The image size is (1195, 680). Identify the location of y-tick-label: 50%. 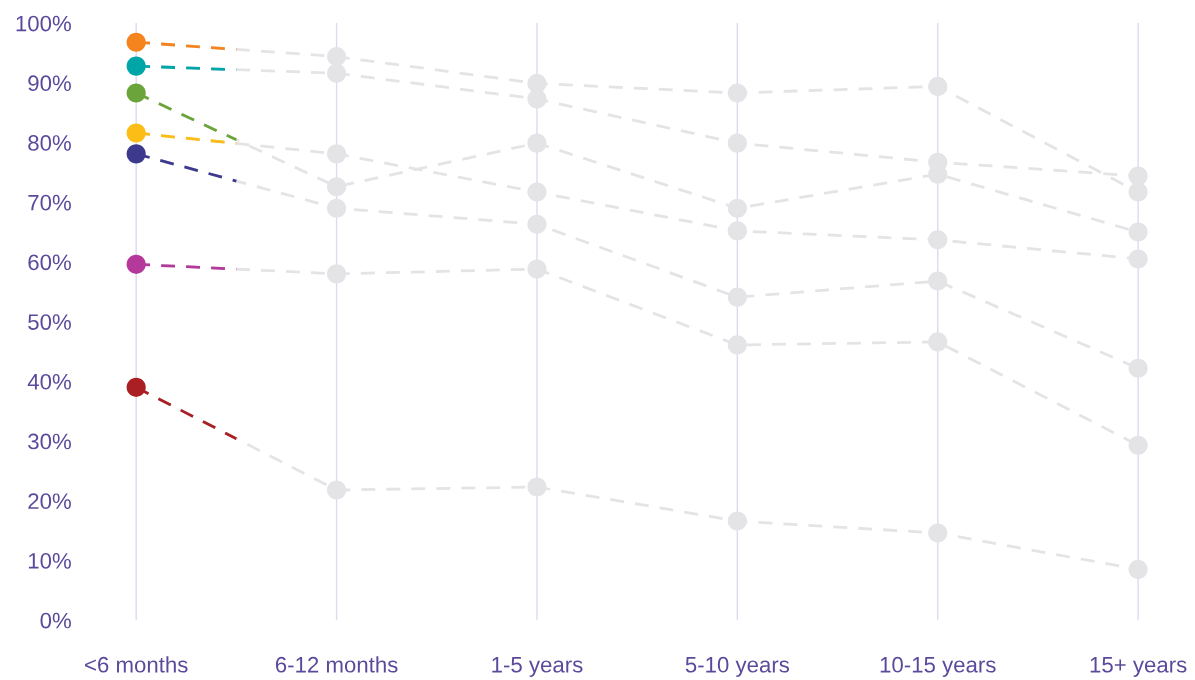
(49, 322).